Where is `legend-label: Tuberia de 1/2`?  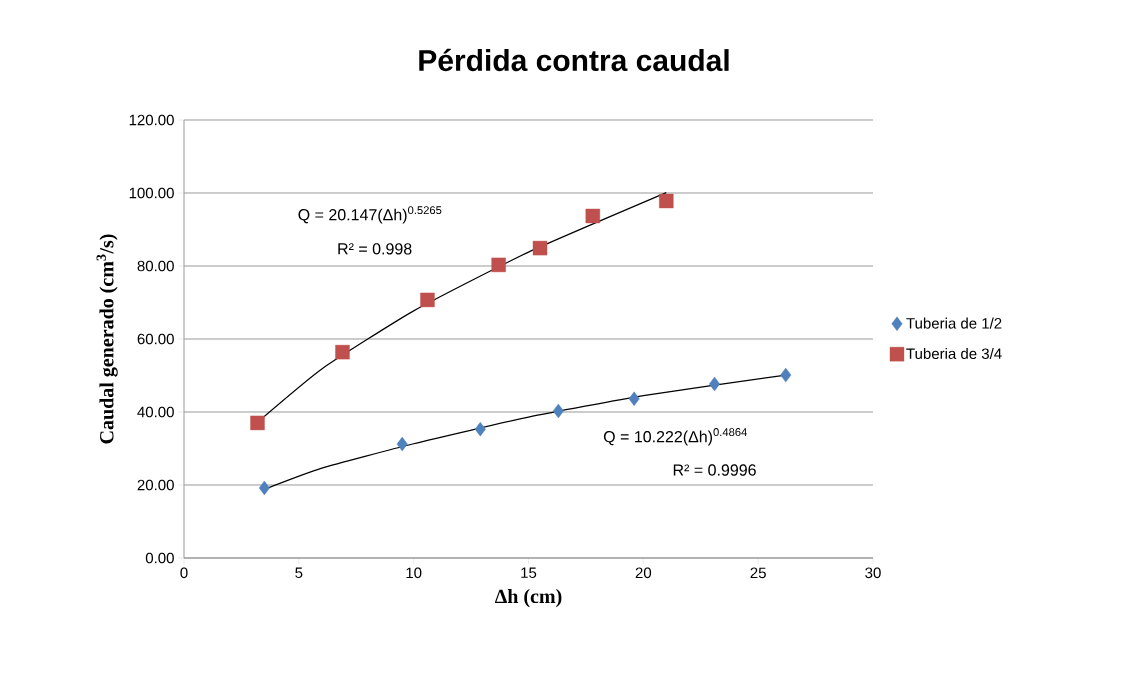
legend-label: Tuberia de 1/2 is located at coordinates (954, 323).